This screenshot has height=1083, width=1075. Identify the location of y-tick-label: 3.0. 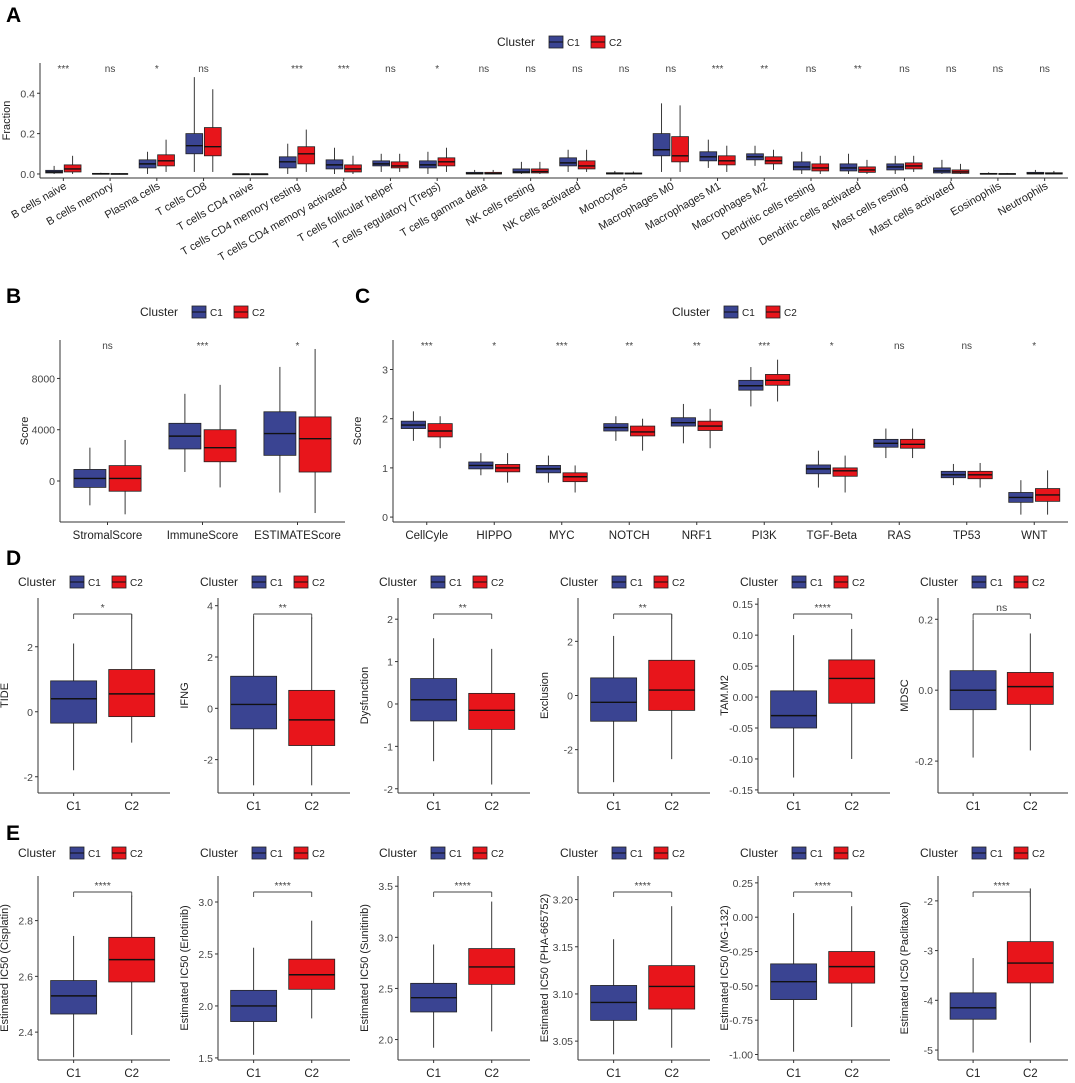
(205, 903).